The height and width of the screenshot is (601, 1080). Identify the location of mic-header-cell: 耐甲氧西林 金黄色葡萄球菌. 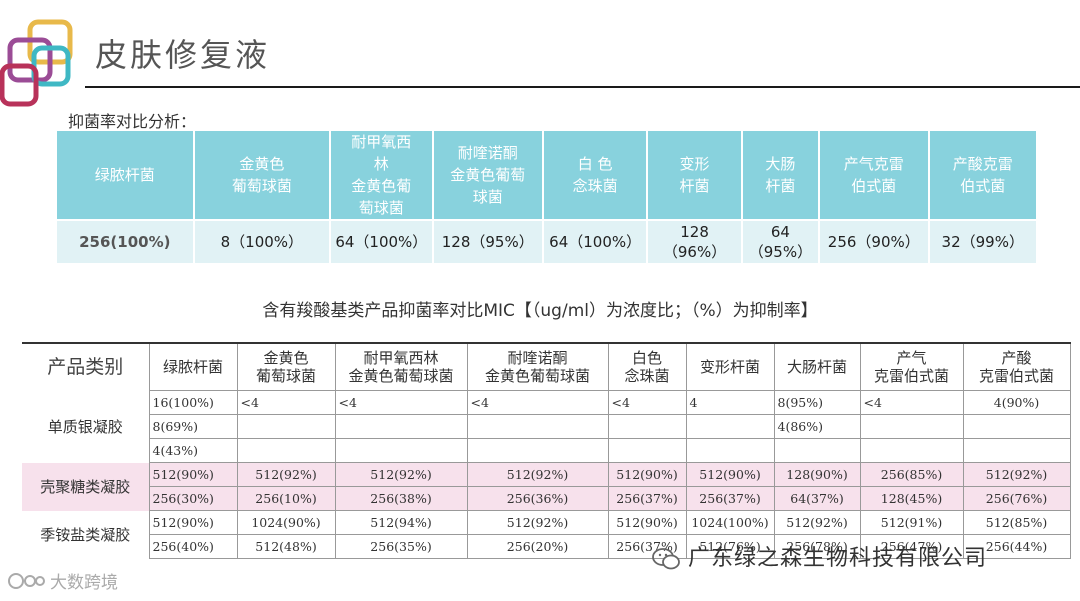
(401, 366).